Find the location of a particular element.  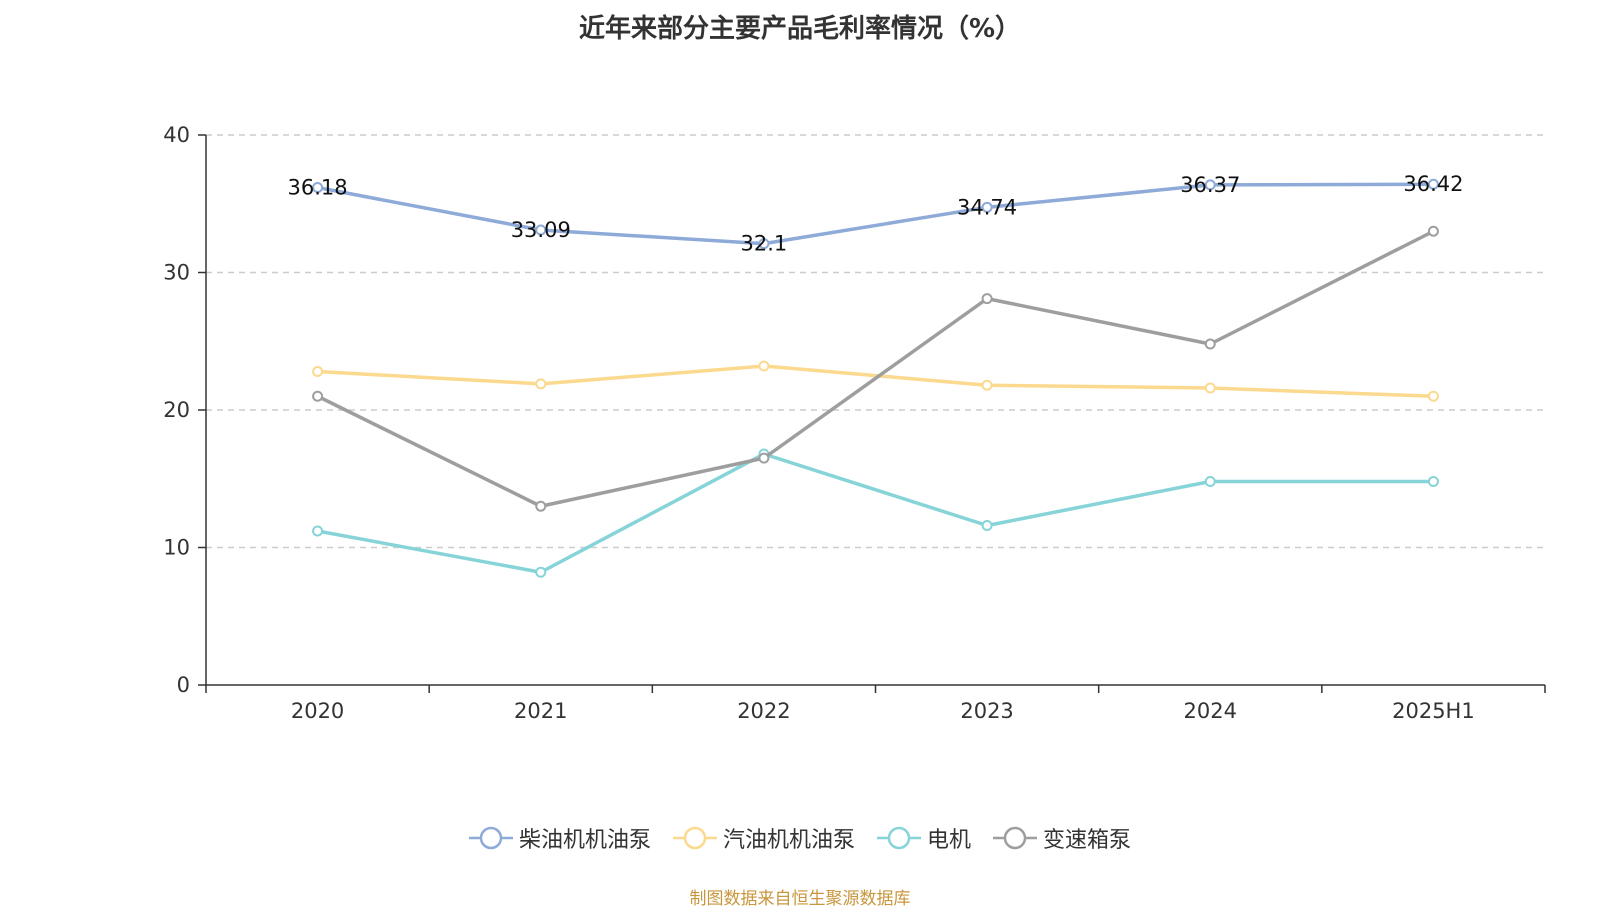

data-label: 34.74 is located at coordinates (987, 207).